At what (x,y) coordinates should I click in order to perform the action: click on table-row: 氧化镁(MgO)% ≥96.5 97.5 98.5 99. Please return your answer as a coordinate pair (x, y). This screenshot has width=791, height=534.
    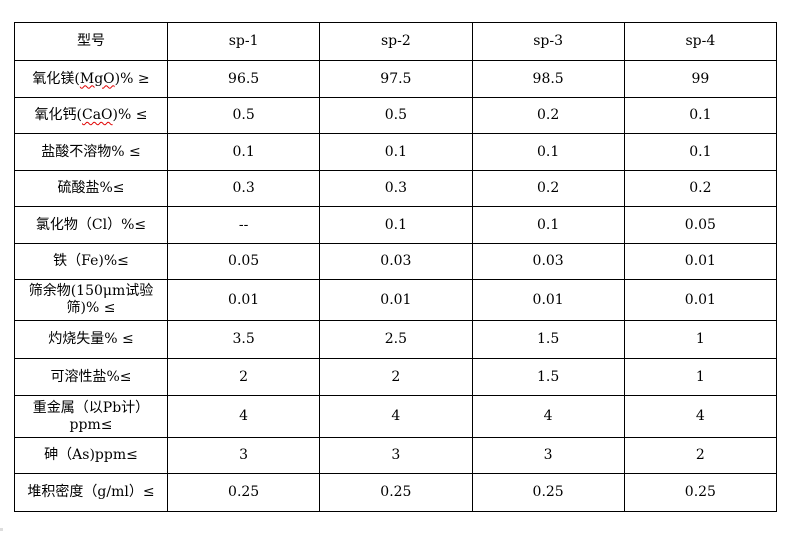
    Looking at the image, I should click on (396, 79).